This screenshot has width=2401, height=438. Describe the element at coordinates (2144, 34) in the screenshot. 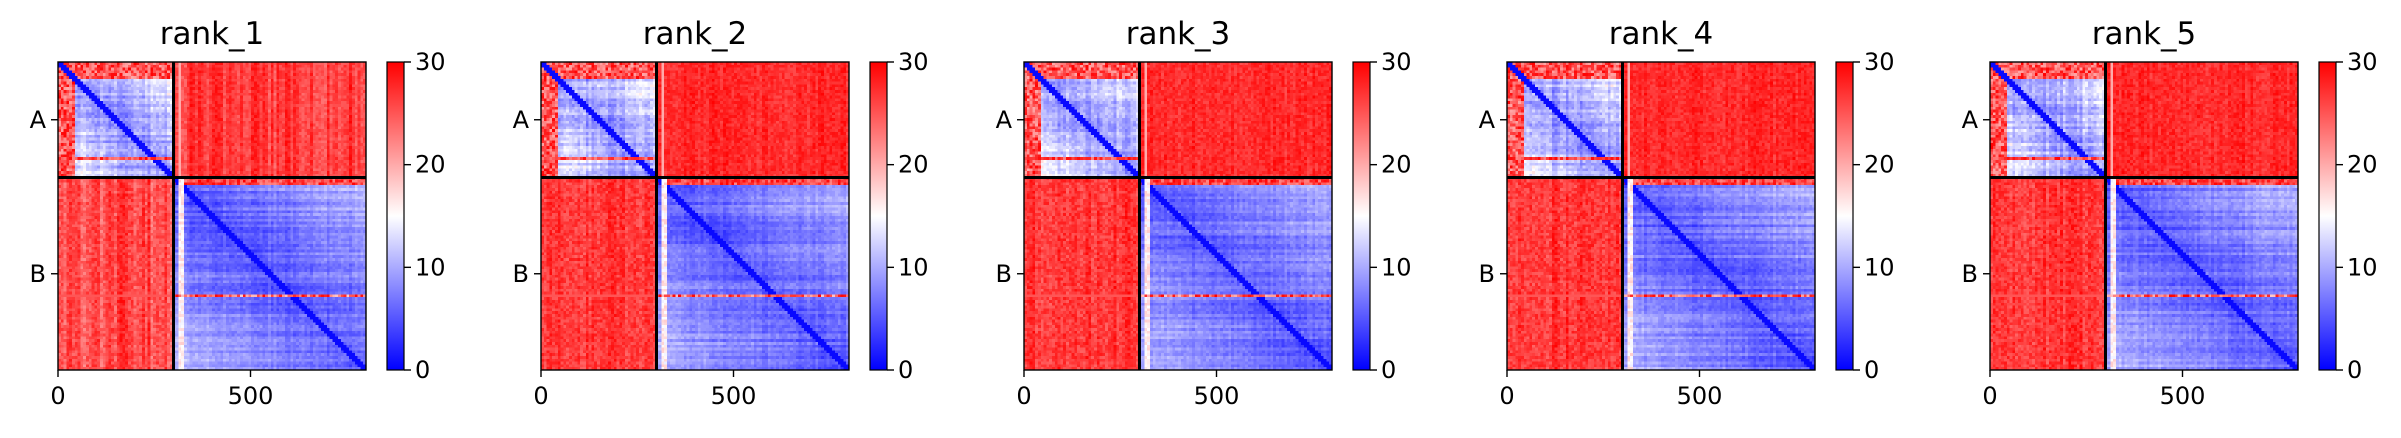

I see `chart-title: rank_5` at that location.